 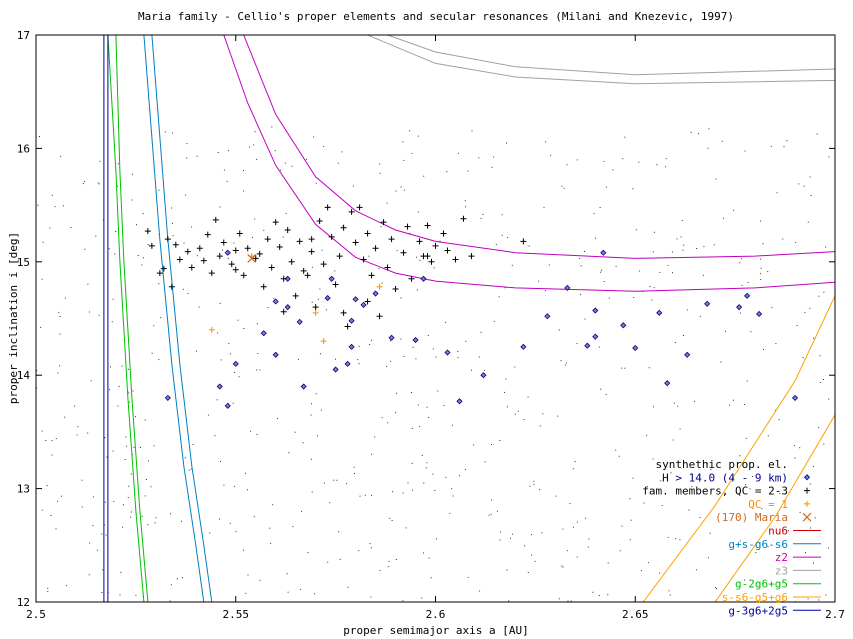 What do you see at coordinates (758, 610) in the screenshot?
I see `legend-label: g-3g6+2g5` at bounding box center [758, 610].